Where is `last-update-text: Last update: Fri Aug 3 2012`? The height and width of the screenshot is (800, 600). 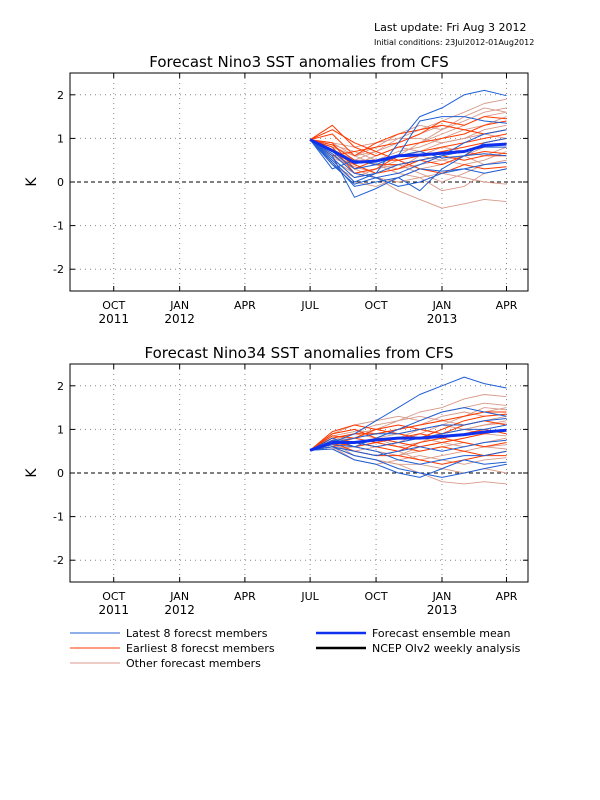
last-update-text: Last update: Fri Aug 3 2012 is located at coordinates (450, 27).